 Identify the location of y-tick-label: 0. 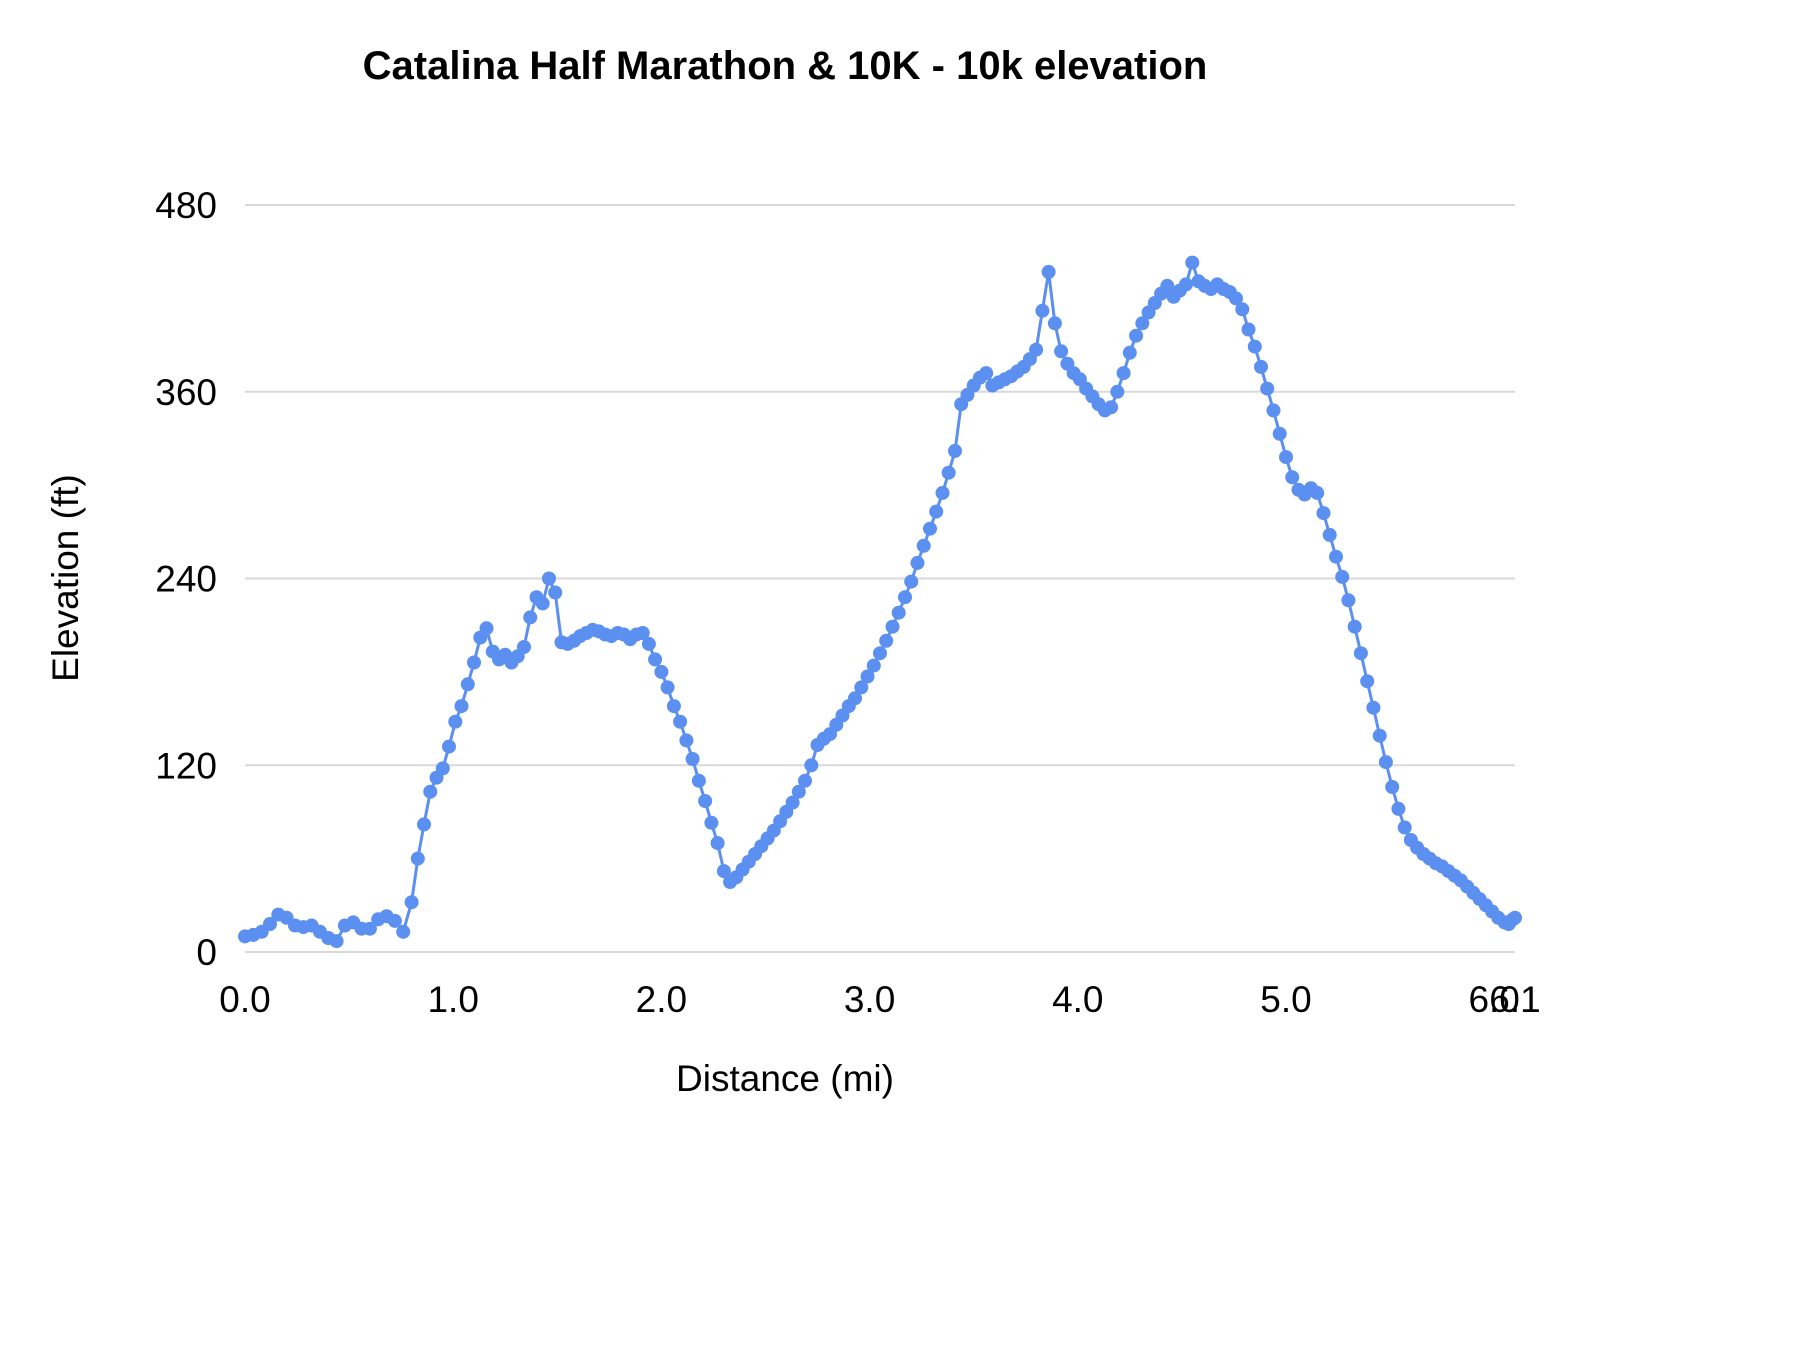
(206, 952).